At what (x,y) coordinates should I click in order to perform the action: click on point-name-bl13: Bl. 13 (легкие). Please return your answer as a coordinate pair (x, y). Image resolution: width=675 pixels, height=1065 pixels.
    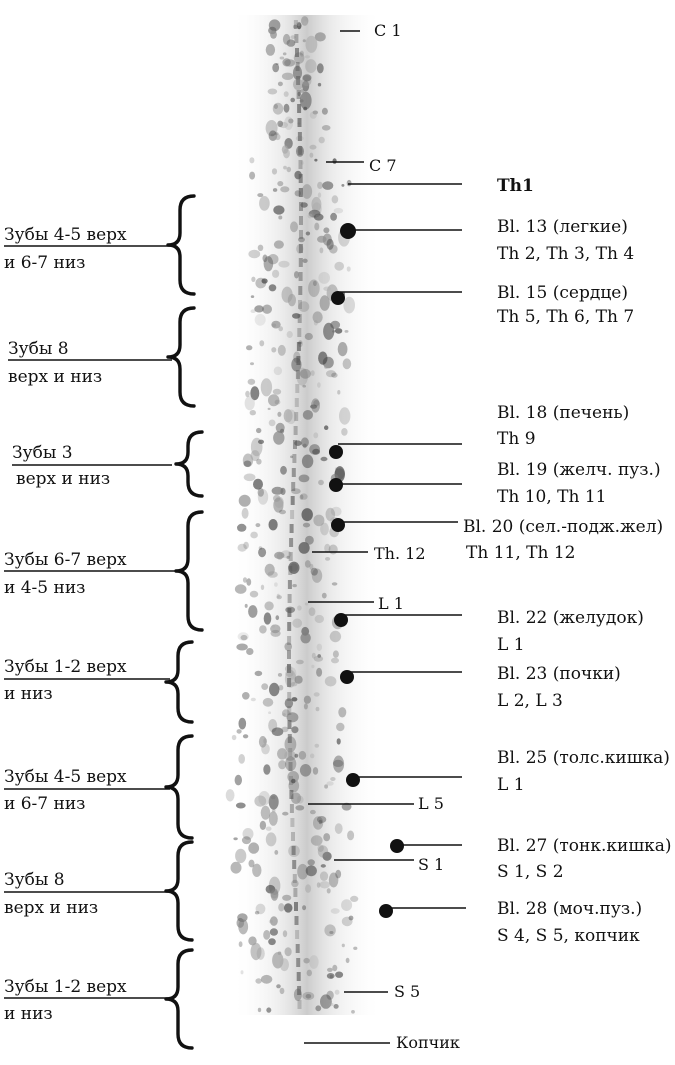
    Looking at the image, I should click on (562, 227).